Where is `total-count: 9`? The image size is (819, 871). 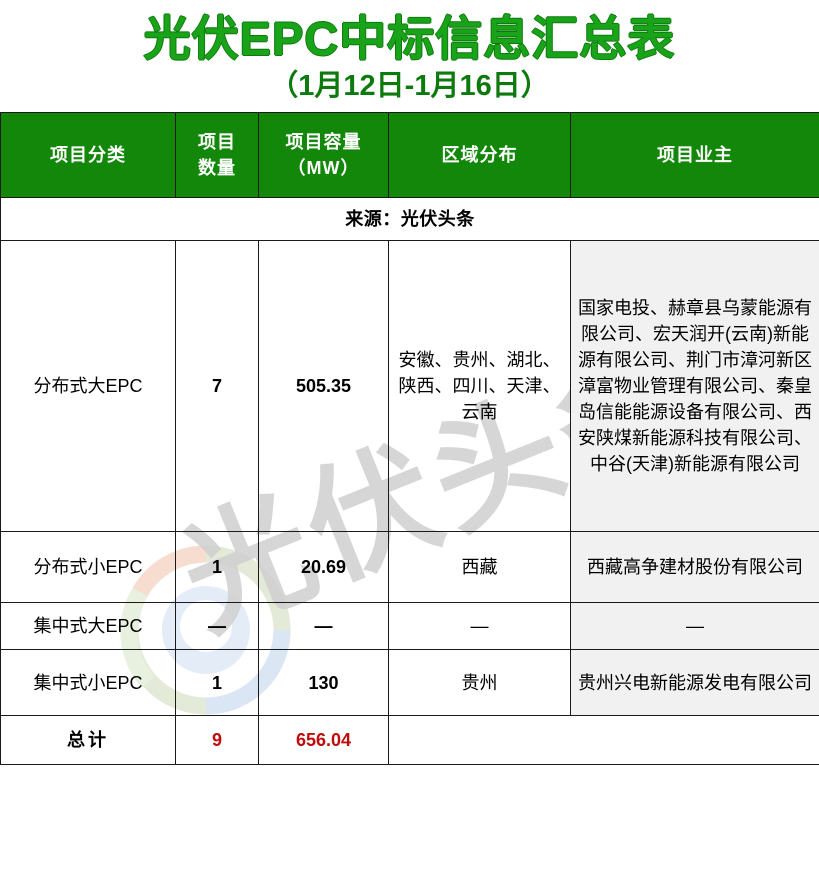
total-count: 9 is located at coordinates (217, 740).